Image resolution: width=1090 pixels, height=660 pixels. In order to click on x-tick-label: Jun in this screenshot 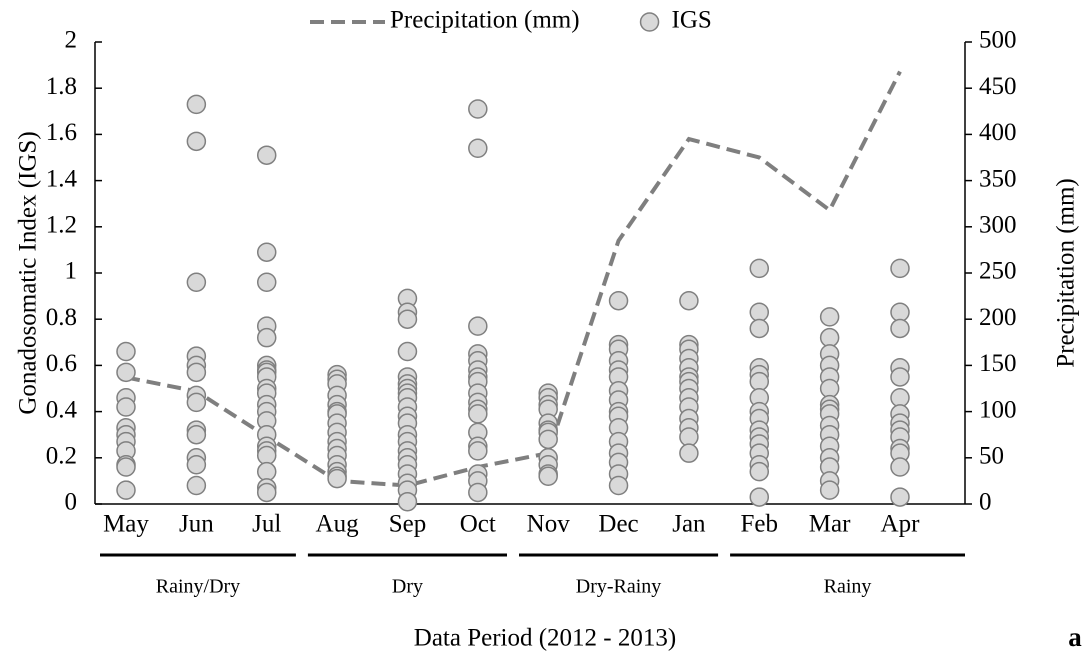, I will do `click(196, 524)`.